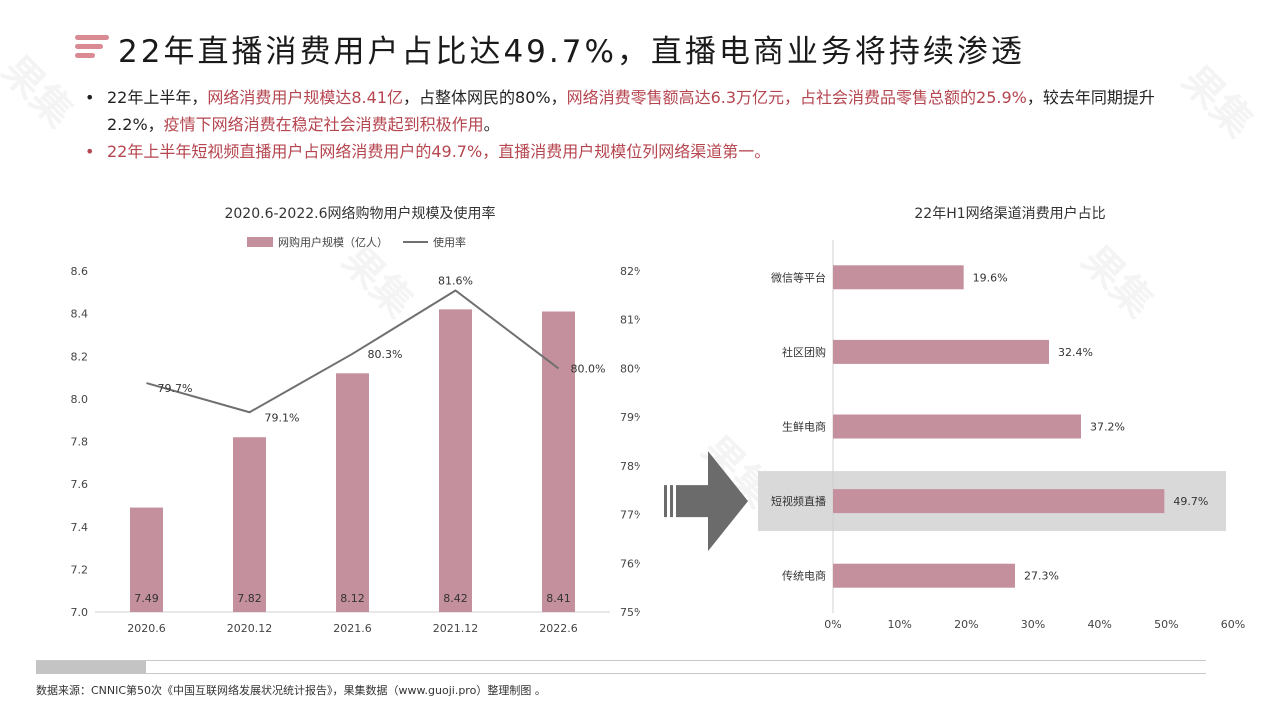  What do you see at coordinates (80, 271) in the screenshot?
I see `y-left-tick-label: 8.6` at bounding box center [80, 271].